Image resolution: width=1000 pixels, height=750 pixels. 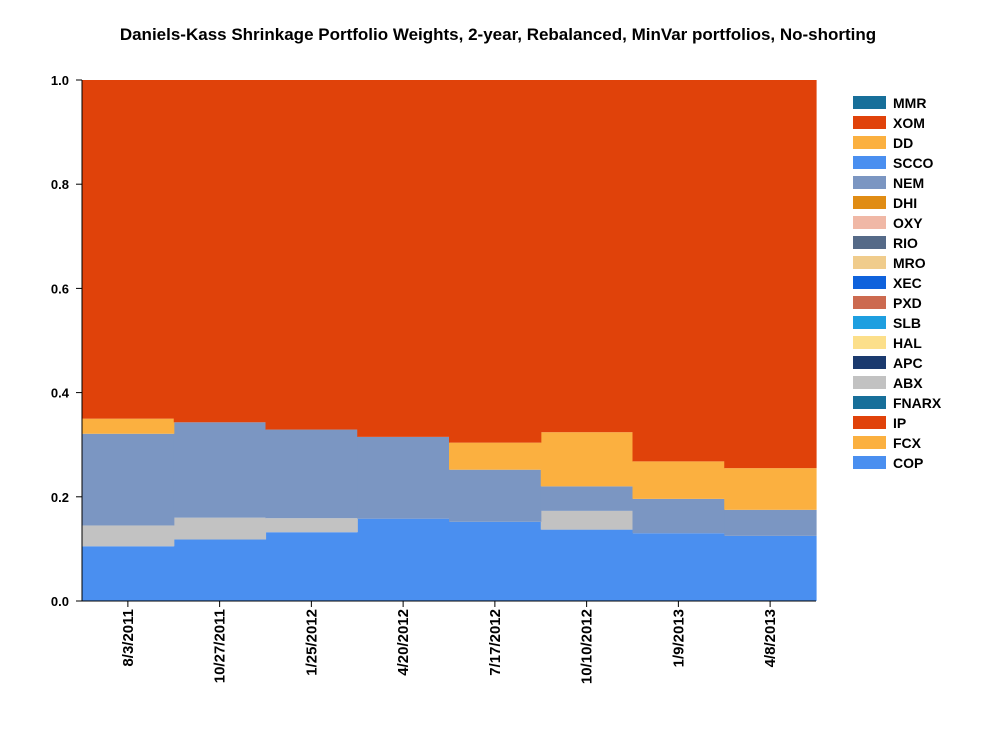 What do you see at coordinates (908, 183) in the screenshot?
I see `legend-label-nem: NEM` at bounding box center [908, 183].